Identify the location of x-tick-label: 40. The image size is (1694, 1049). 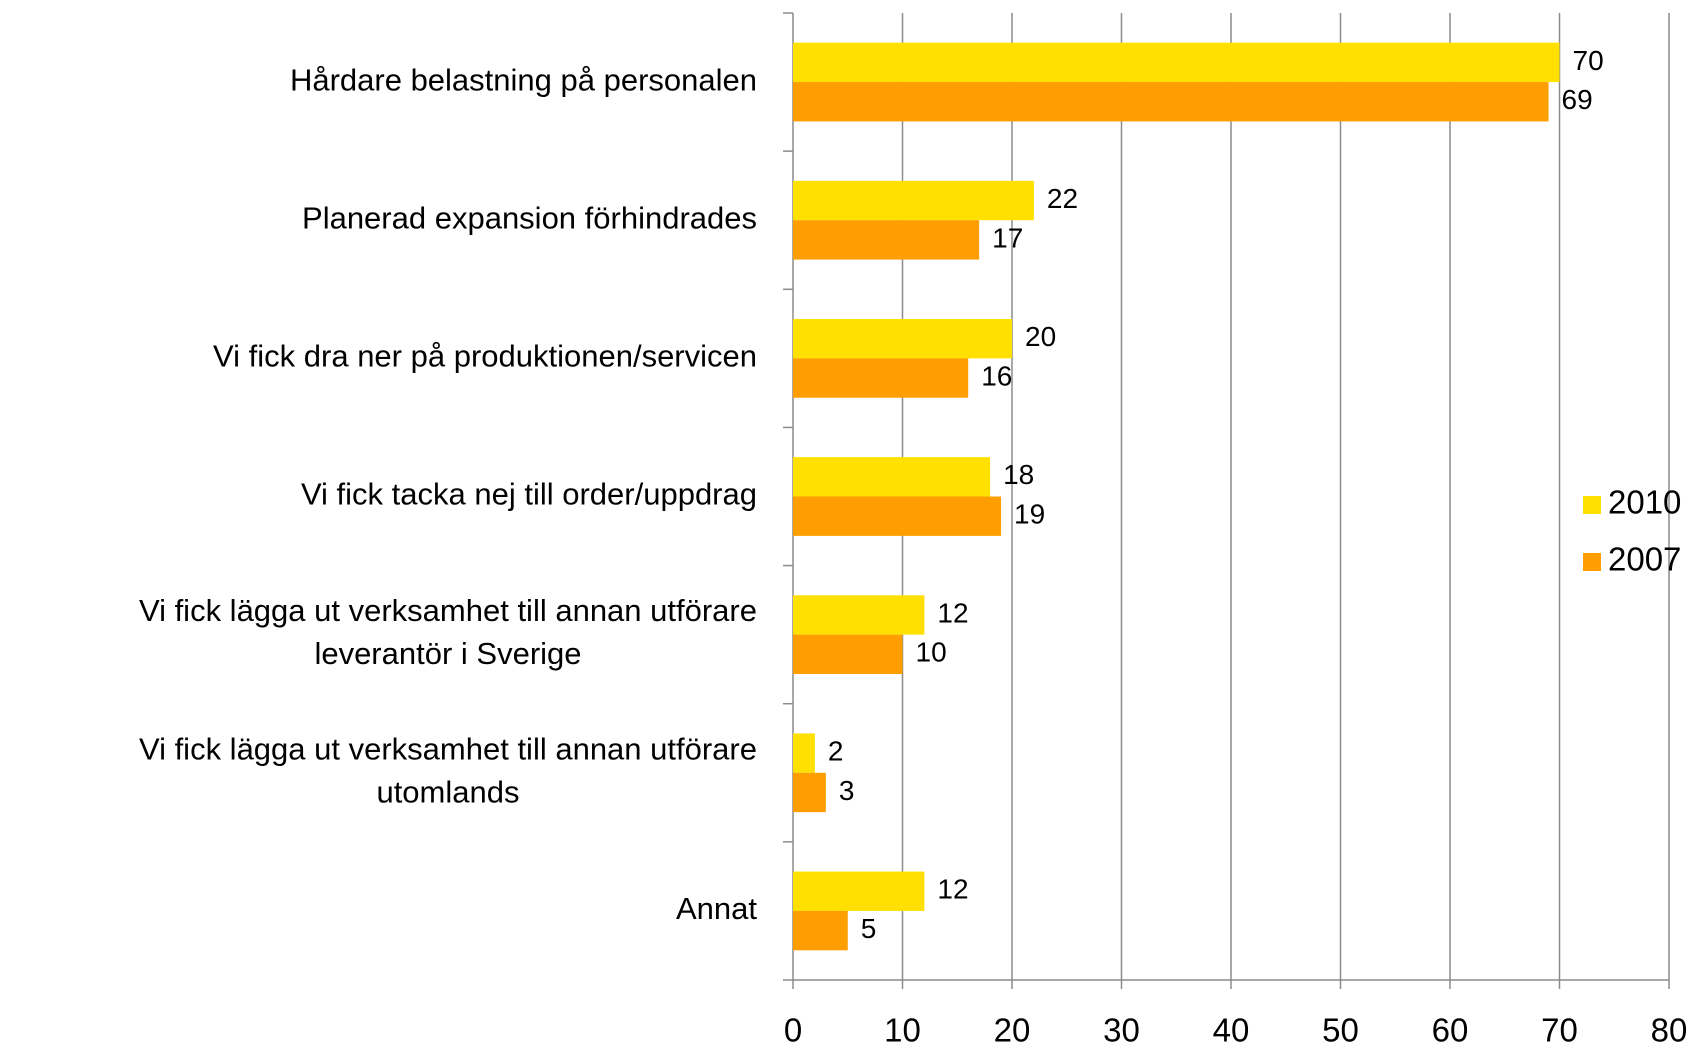
(1231, 1030).